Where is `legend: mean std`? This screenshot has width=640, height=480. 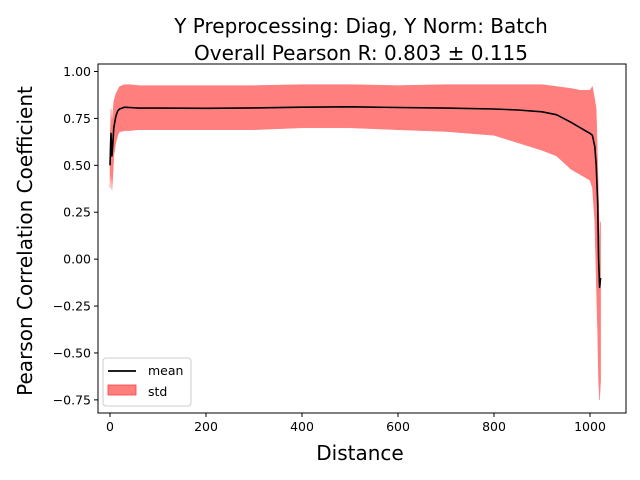 legend: mean std is located at coordinates (147, 382).